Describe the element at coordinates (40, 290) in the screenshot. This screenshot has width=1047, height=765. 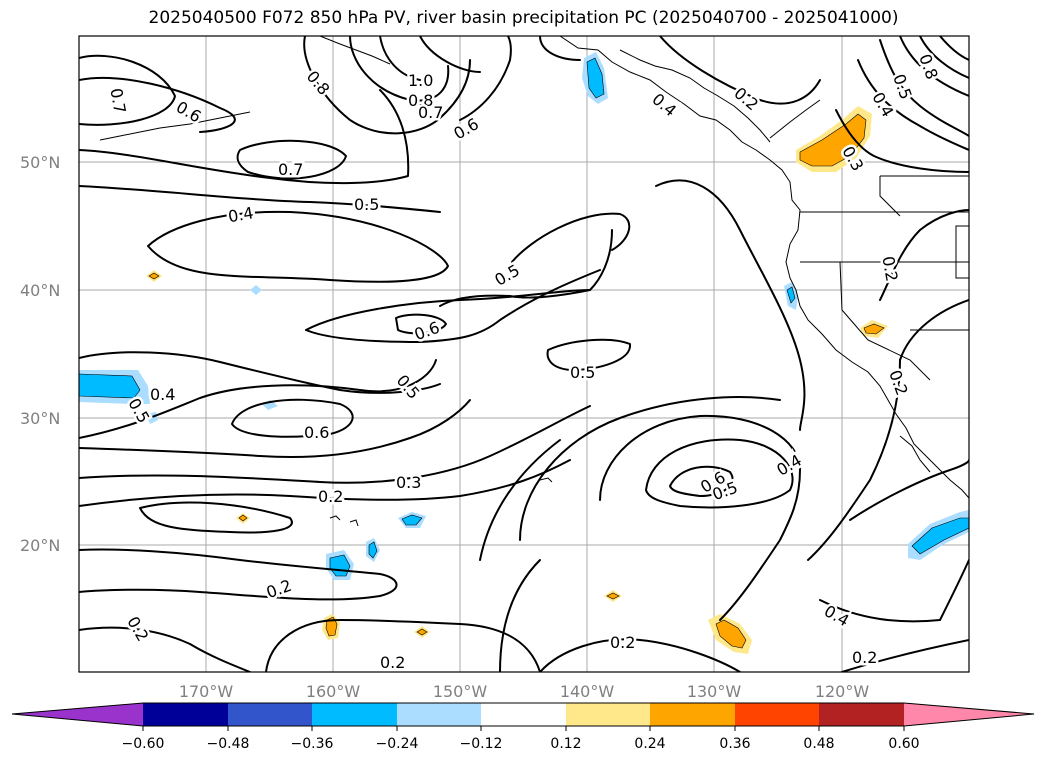
I see `lat-label: 40°N` at that location.